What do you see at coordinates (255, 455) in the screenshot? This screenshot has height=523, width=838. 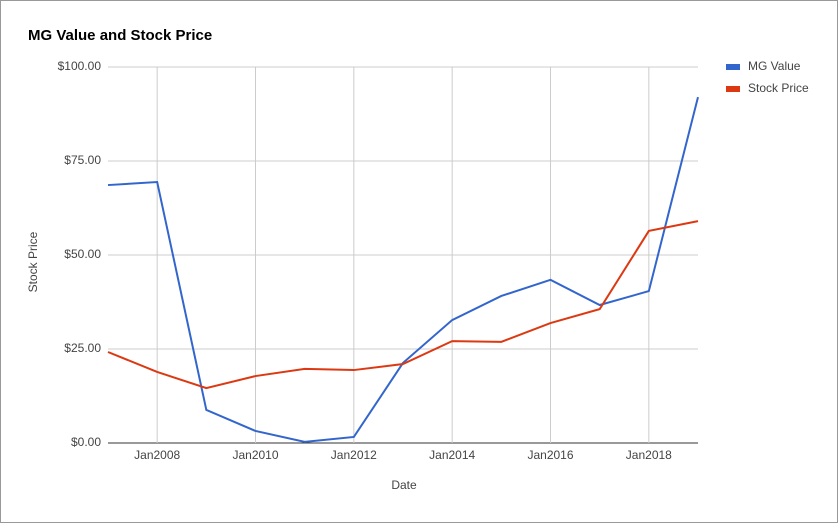 I see `x-tick-label: Jan2010` at bounding box center [255, 455].